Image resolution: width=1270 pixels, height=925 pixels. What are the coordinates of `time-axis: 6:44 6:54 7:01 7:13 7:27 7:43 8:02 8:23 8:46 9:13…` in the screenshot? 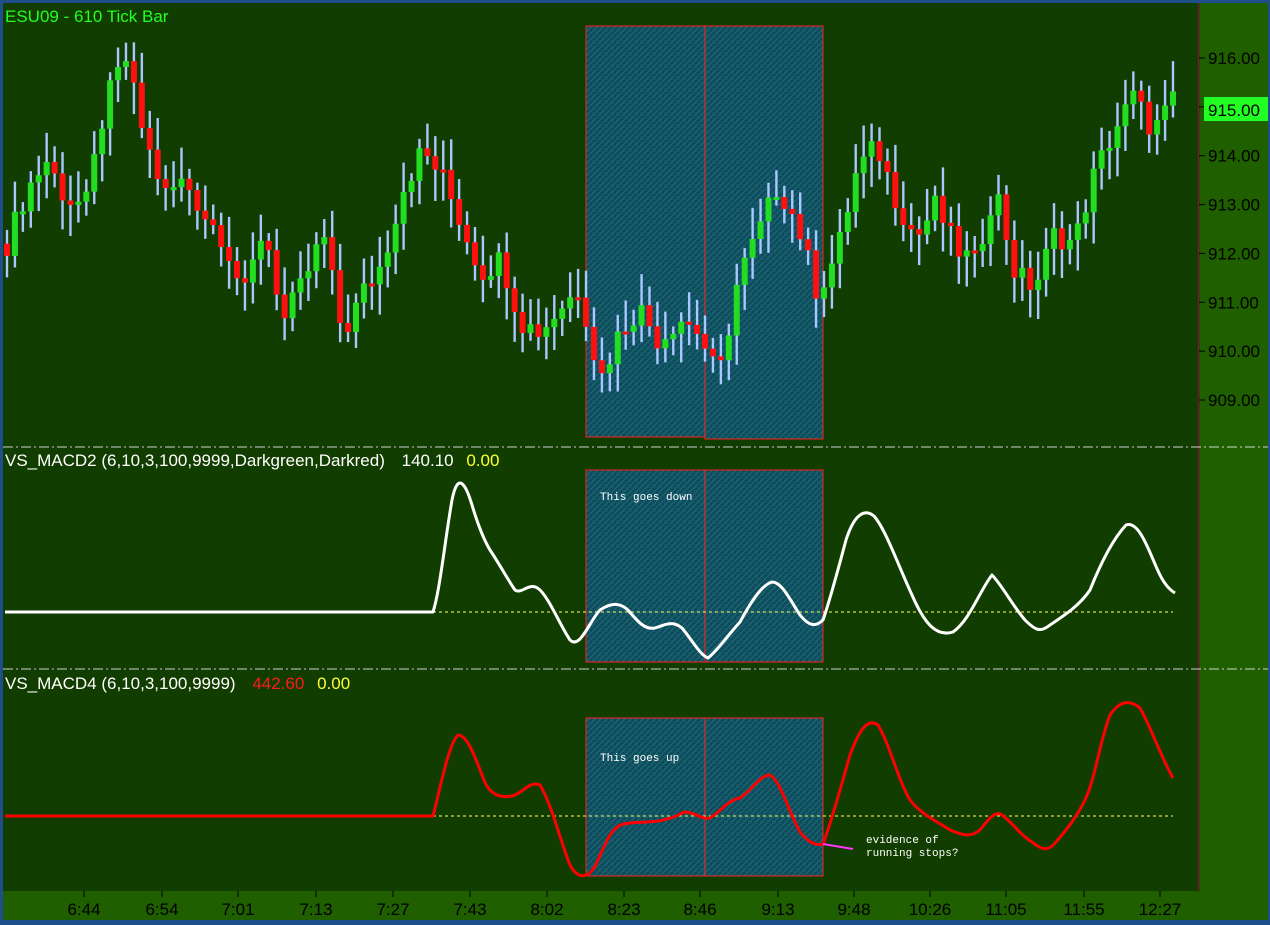 It's located at (624, 905).